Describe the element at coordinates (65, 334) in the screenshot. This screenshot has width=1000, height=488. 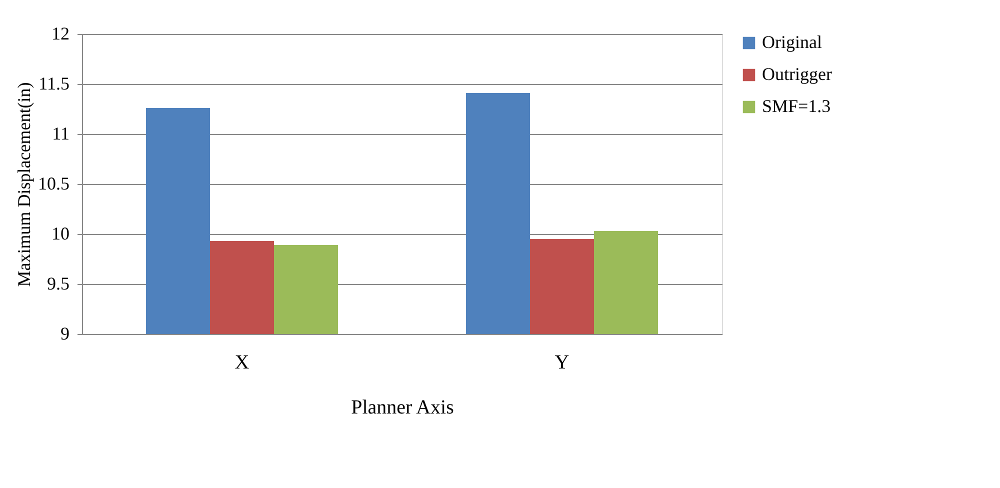
I see `y-tick-label: 9` at that location.